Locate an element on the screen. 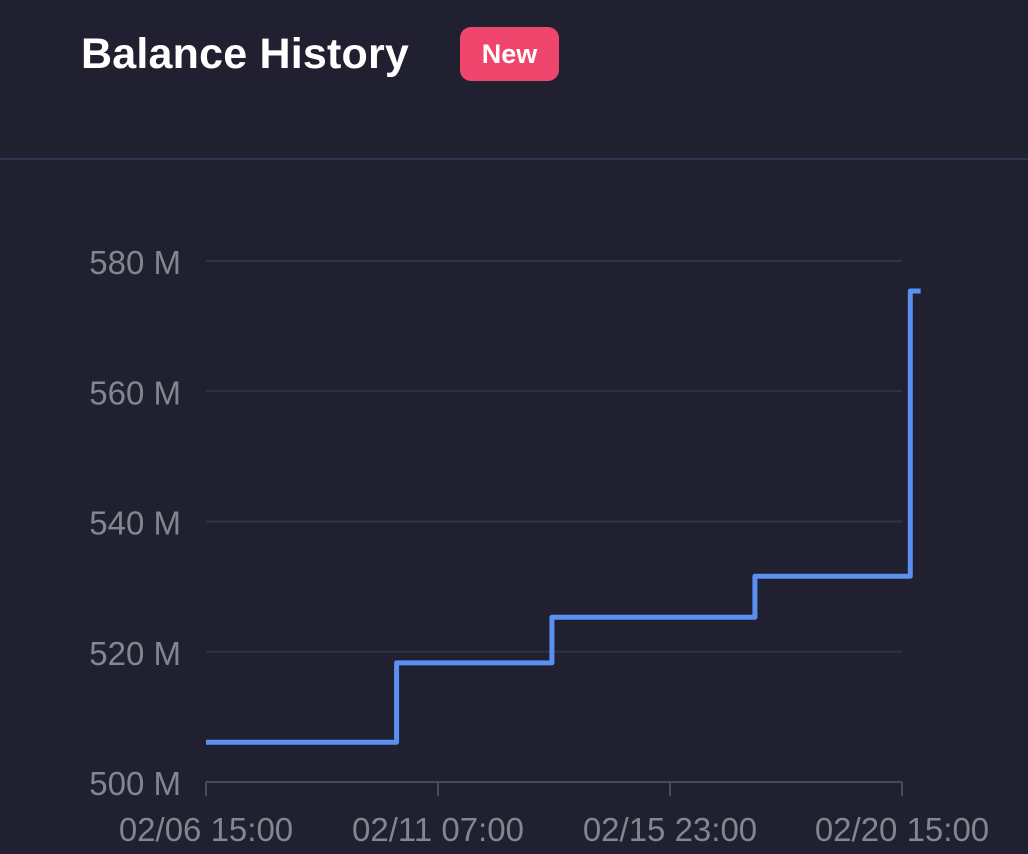  y-axis-ticks: 580 M 560 M 540 M 520 M 500 M is located at coordinates (135, 523).